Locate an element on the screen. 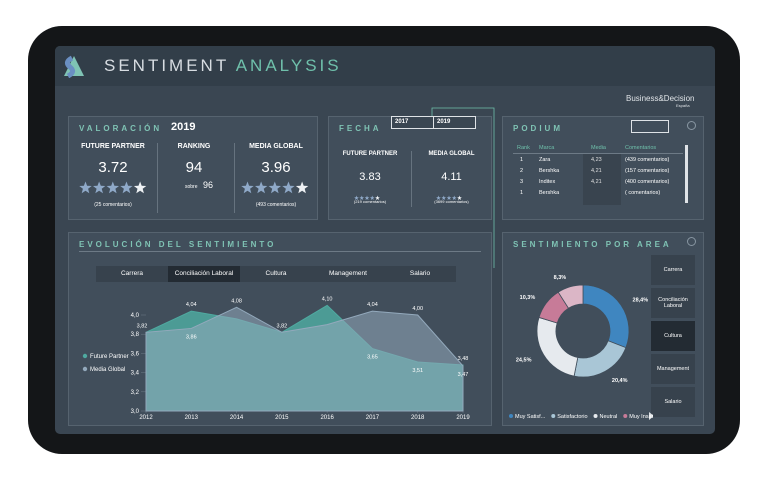 This screenshot has height=481, width=768. y-tick-label: 3,2 is located at coordinates (135, 393).